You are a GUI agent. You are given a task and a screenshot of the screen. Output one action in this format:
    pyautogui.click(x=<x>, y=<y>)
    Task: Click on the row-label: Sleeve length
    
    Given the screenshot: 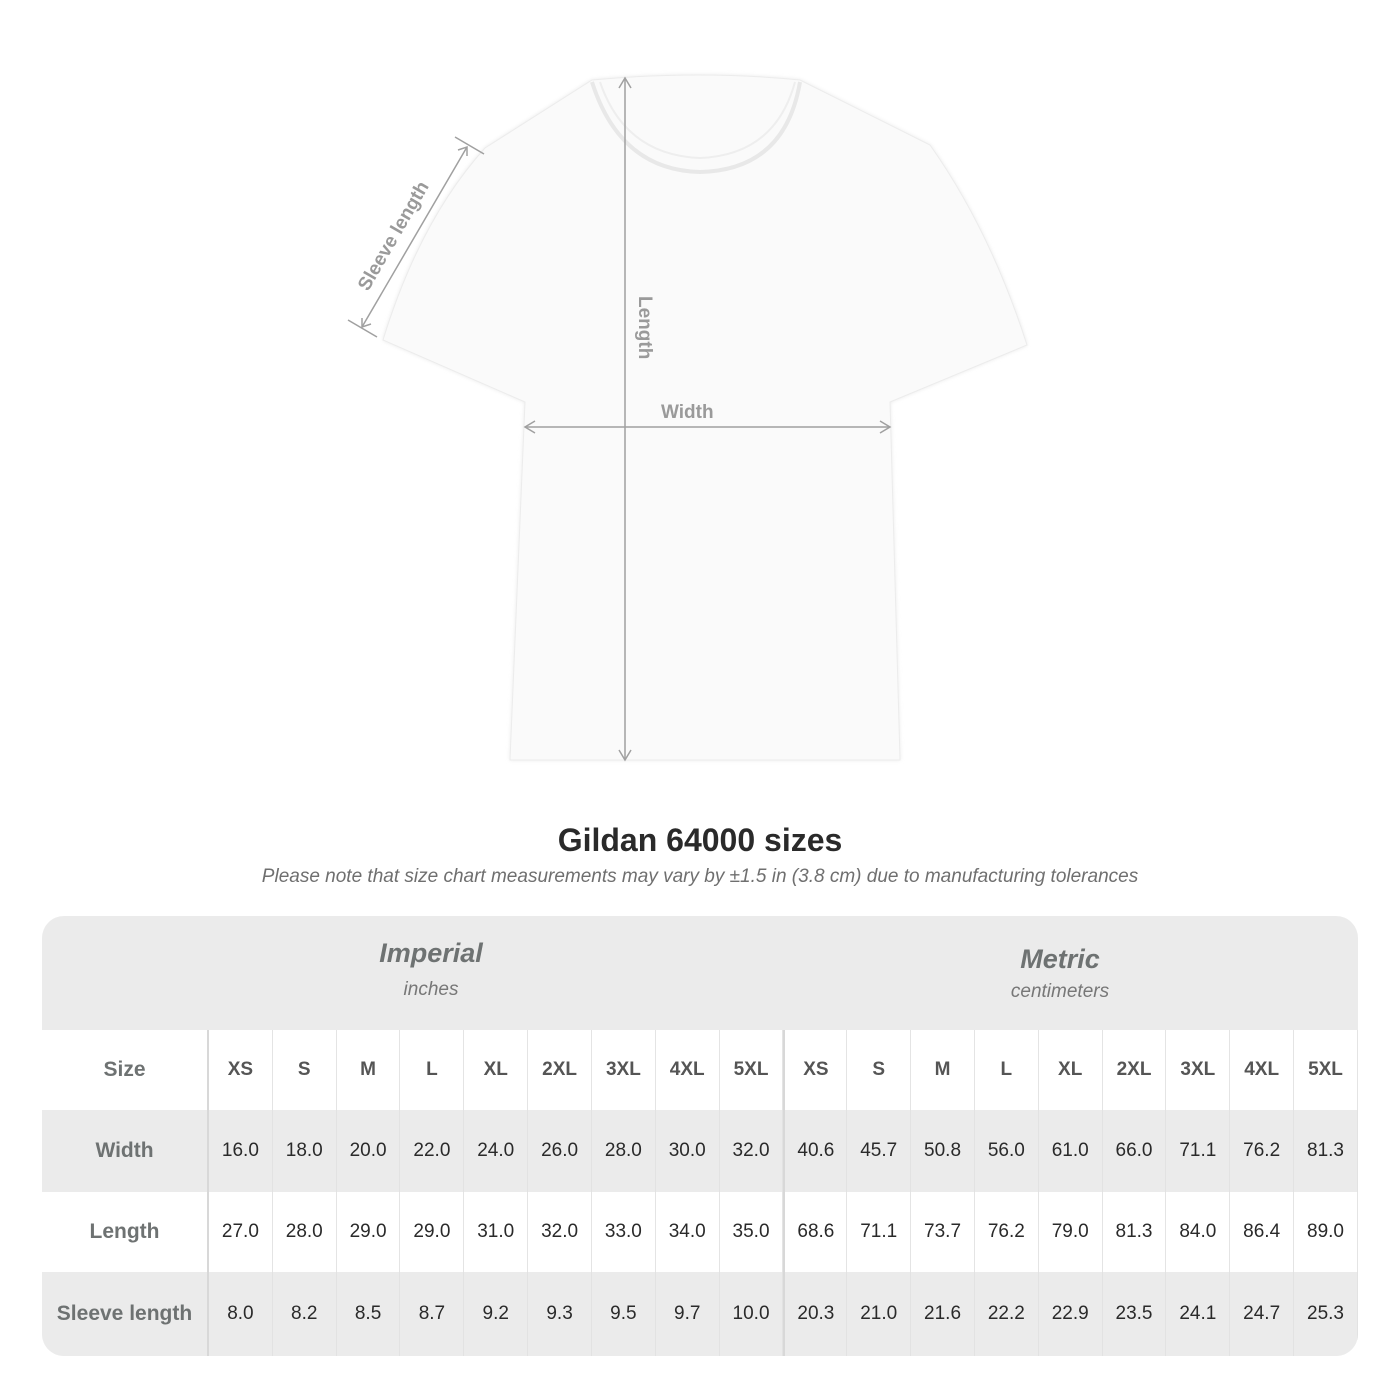 What is the action you would take?
    pyautogui.click(x=125, y=1314)
    